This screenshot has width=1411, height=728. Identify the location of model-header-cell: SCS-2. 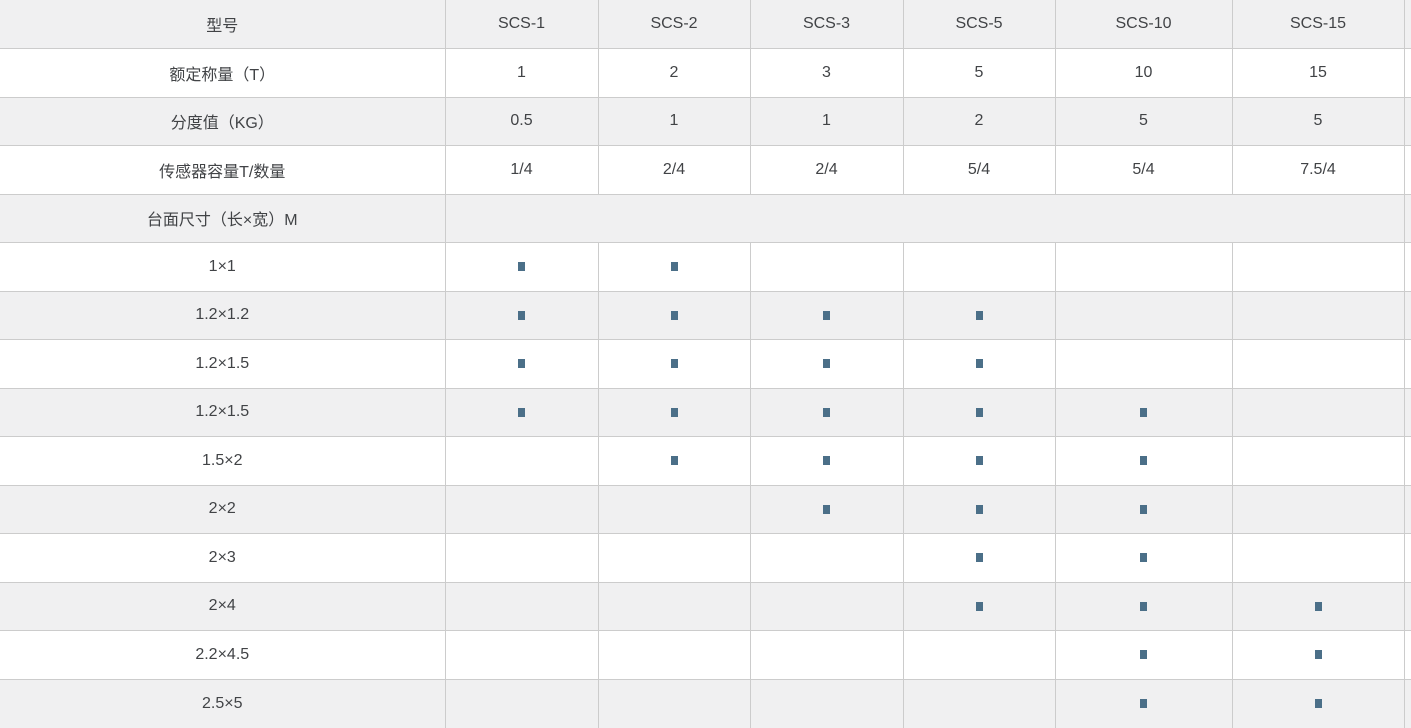
(674, 24).